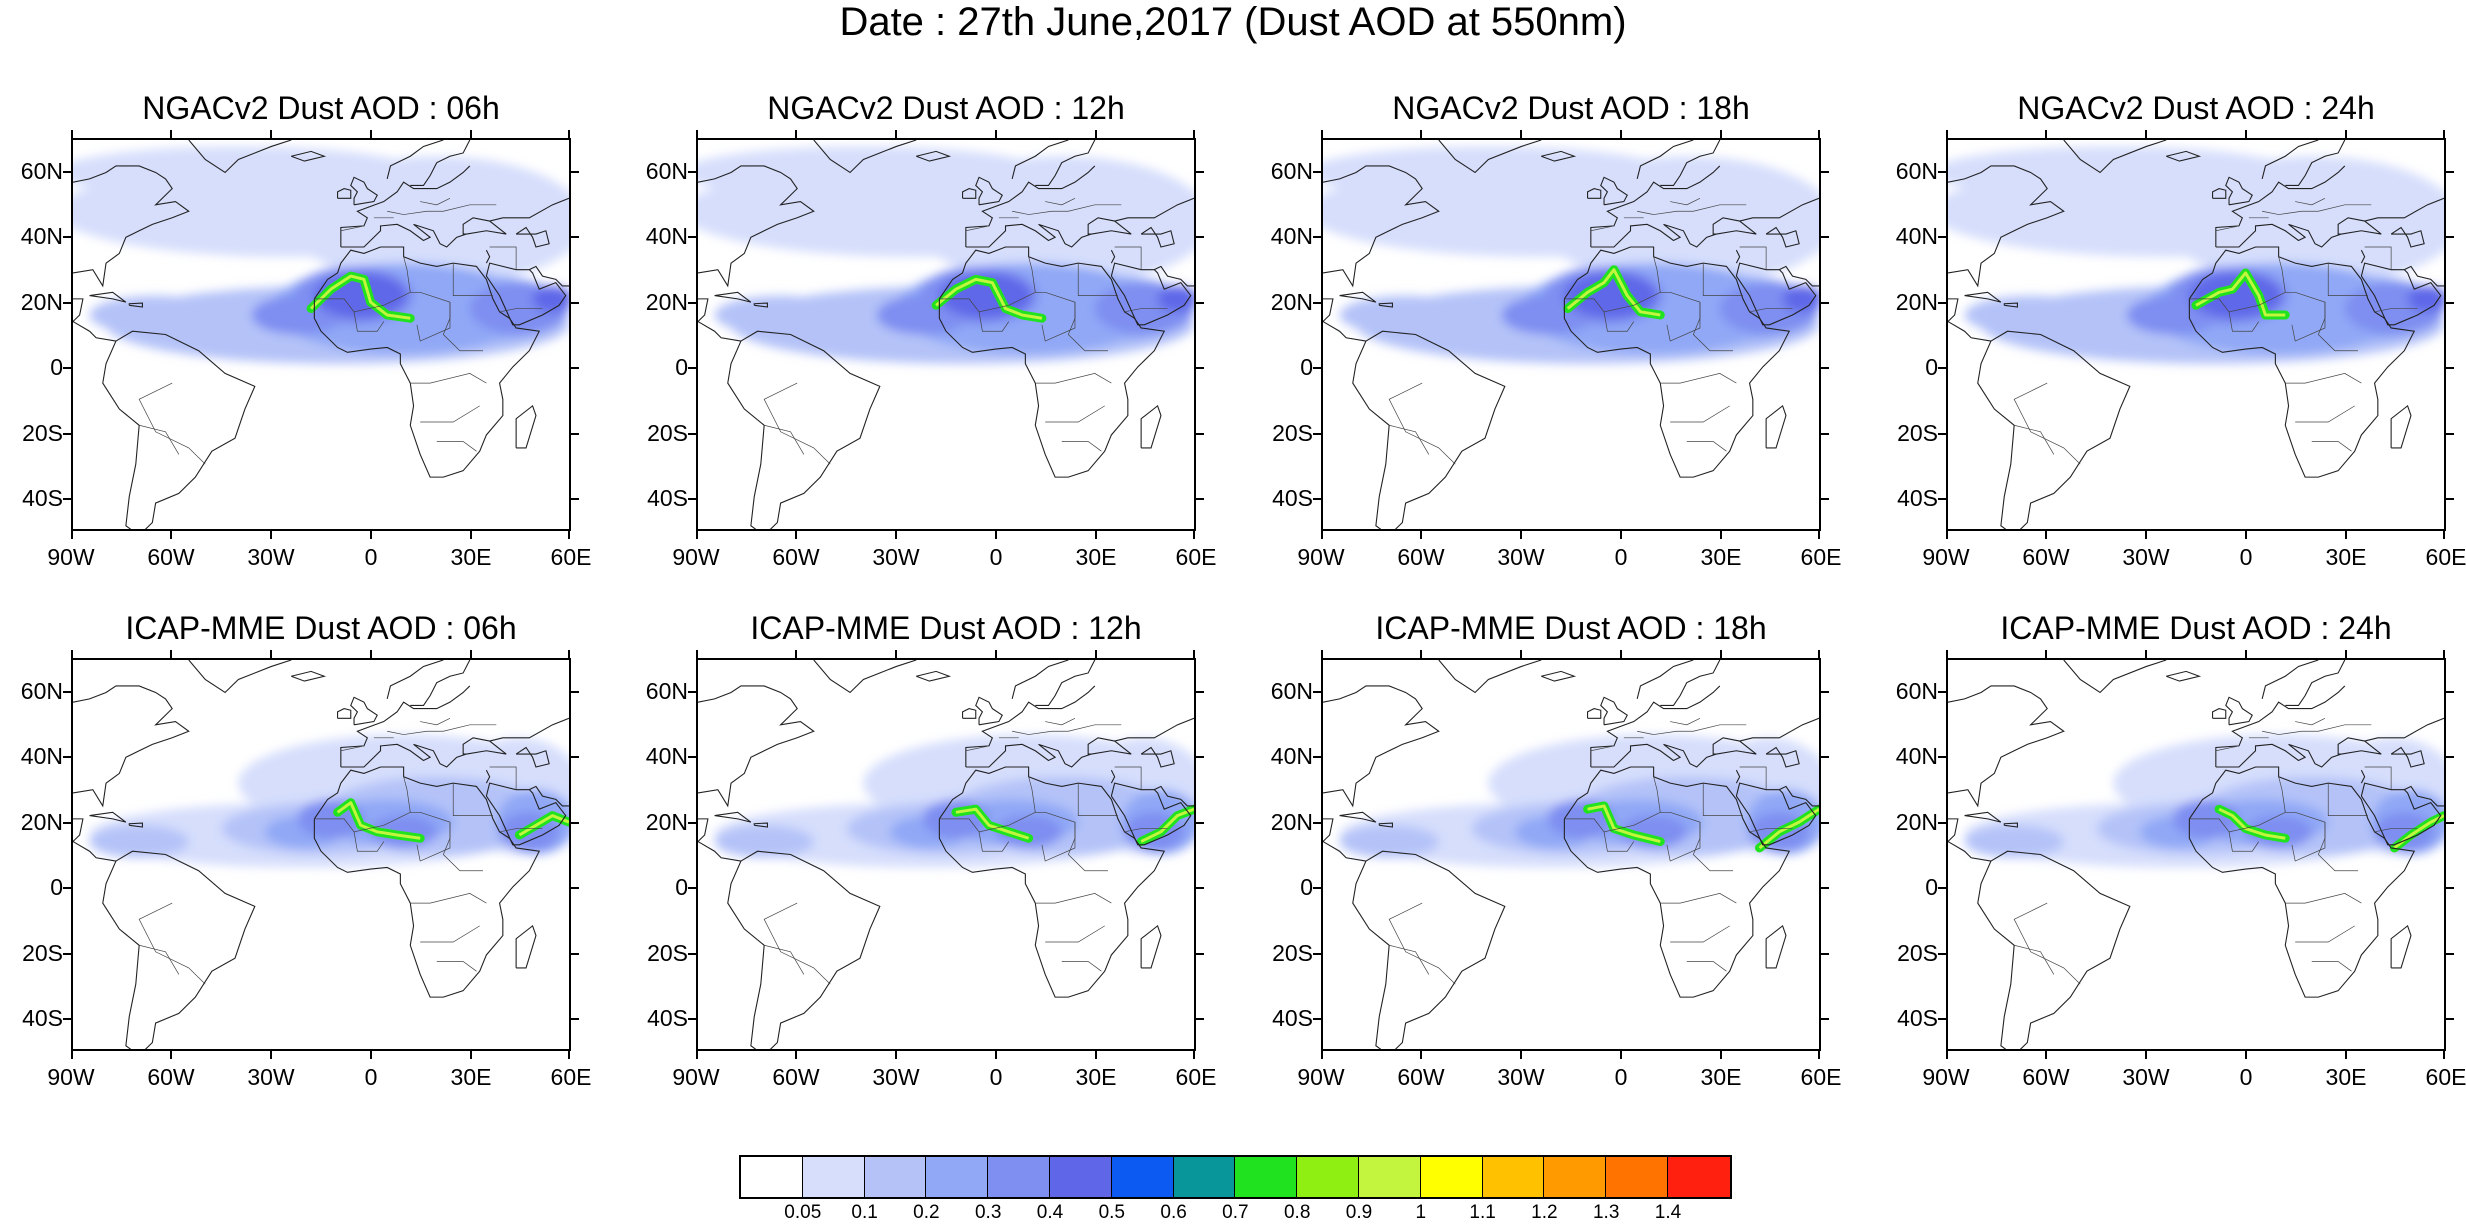 Image resolution: width=2466 pixels, height=1224 pixels. What do you see at coordinates (1050, 1212) in the screenshot?
I see `colorbar-label: 0.4` at bounding box center [1050, 1212].